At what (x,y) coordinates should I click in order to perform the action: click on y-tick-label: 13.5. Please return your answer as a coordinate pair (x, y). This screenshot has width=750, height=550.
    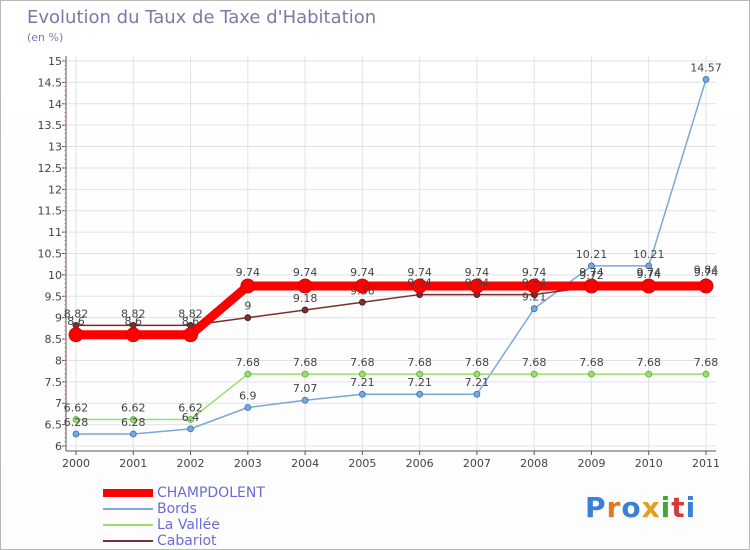
    Looking at the image, I should click on (50, 125).